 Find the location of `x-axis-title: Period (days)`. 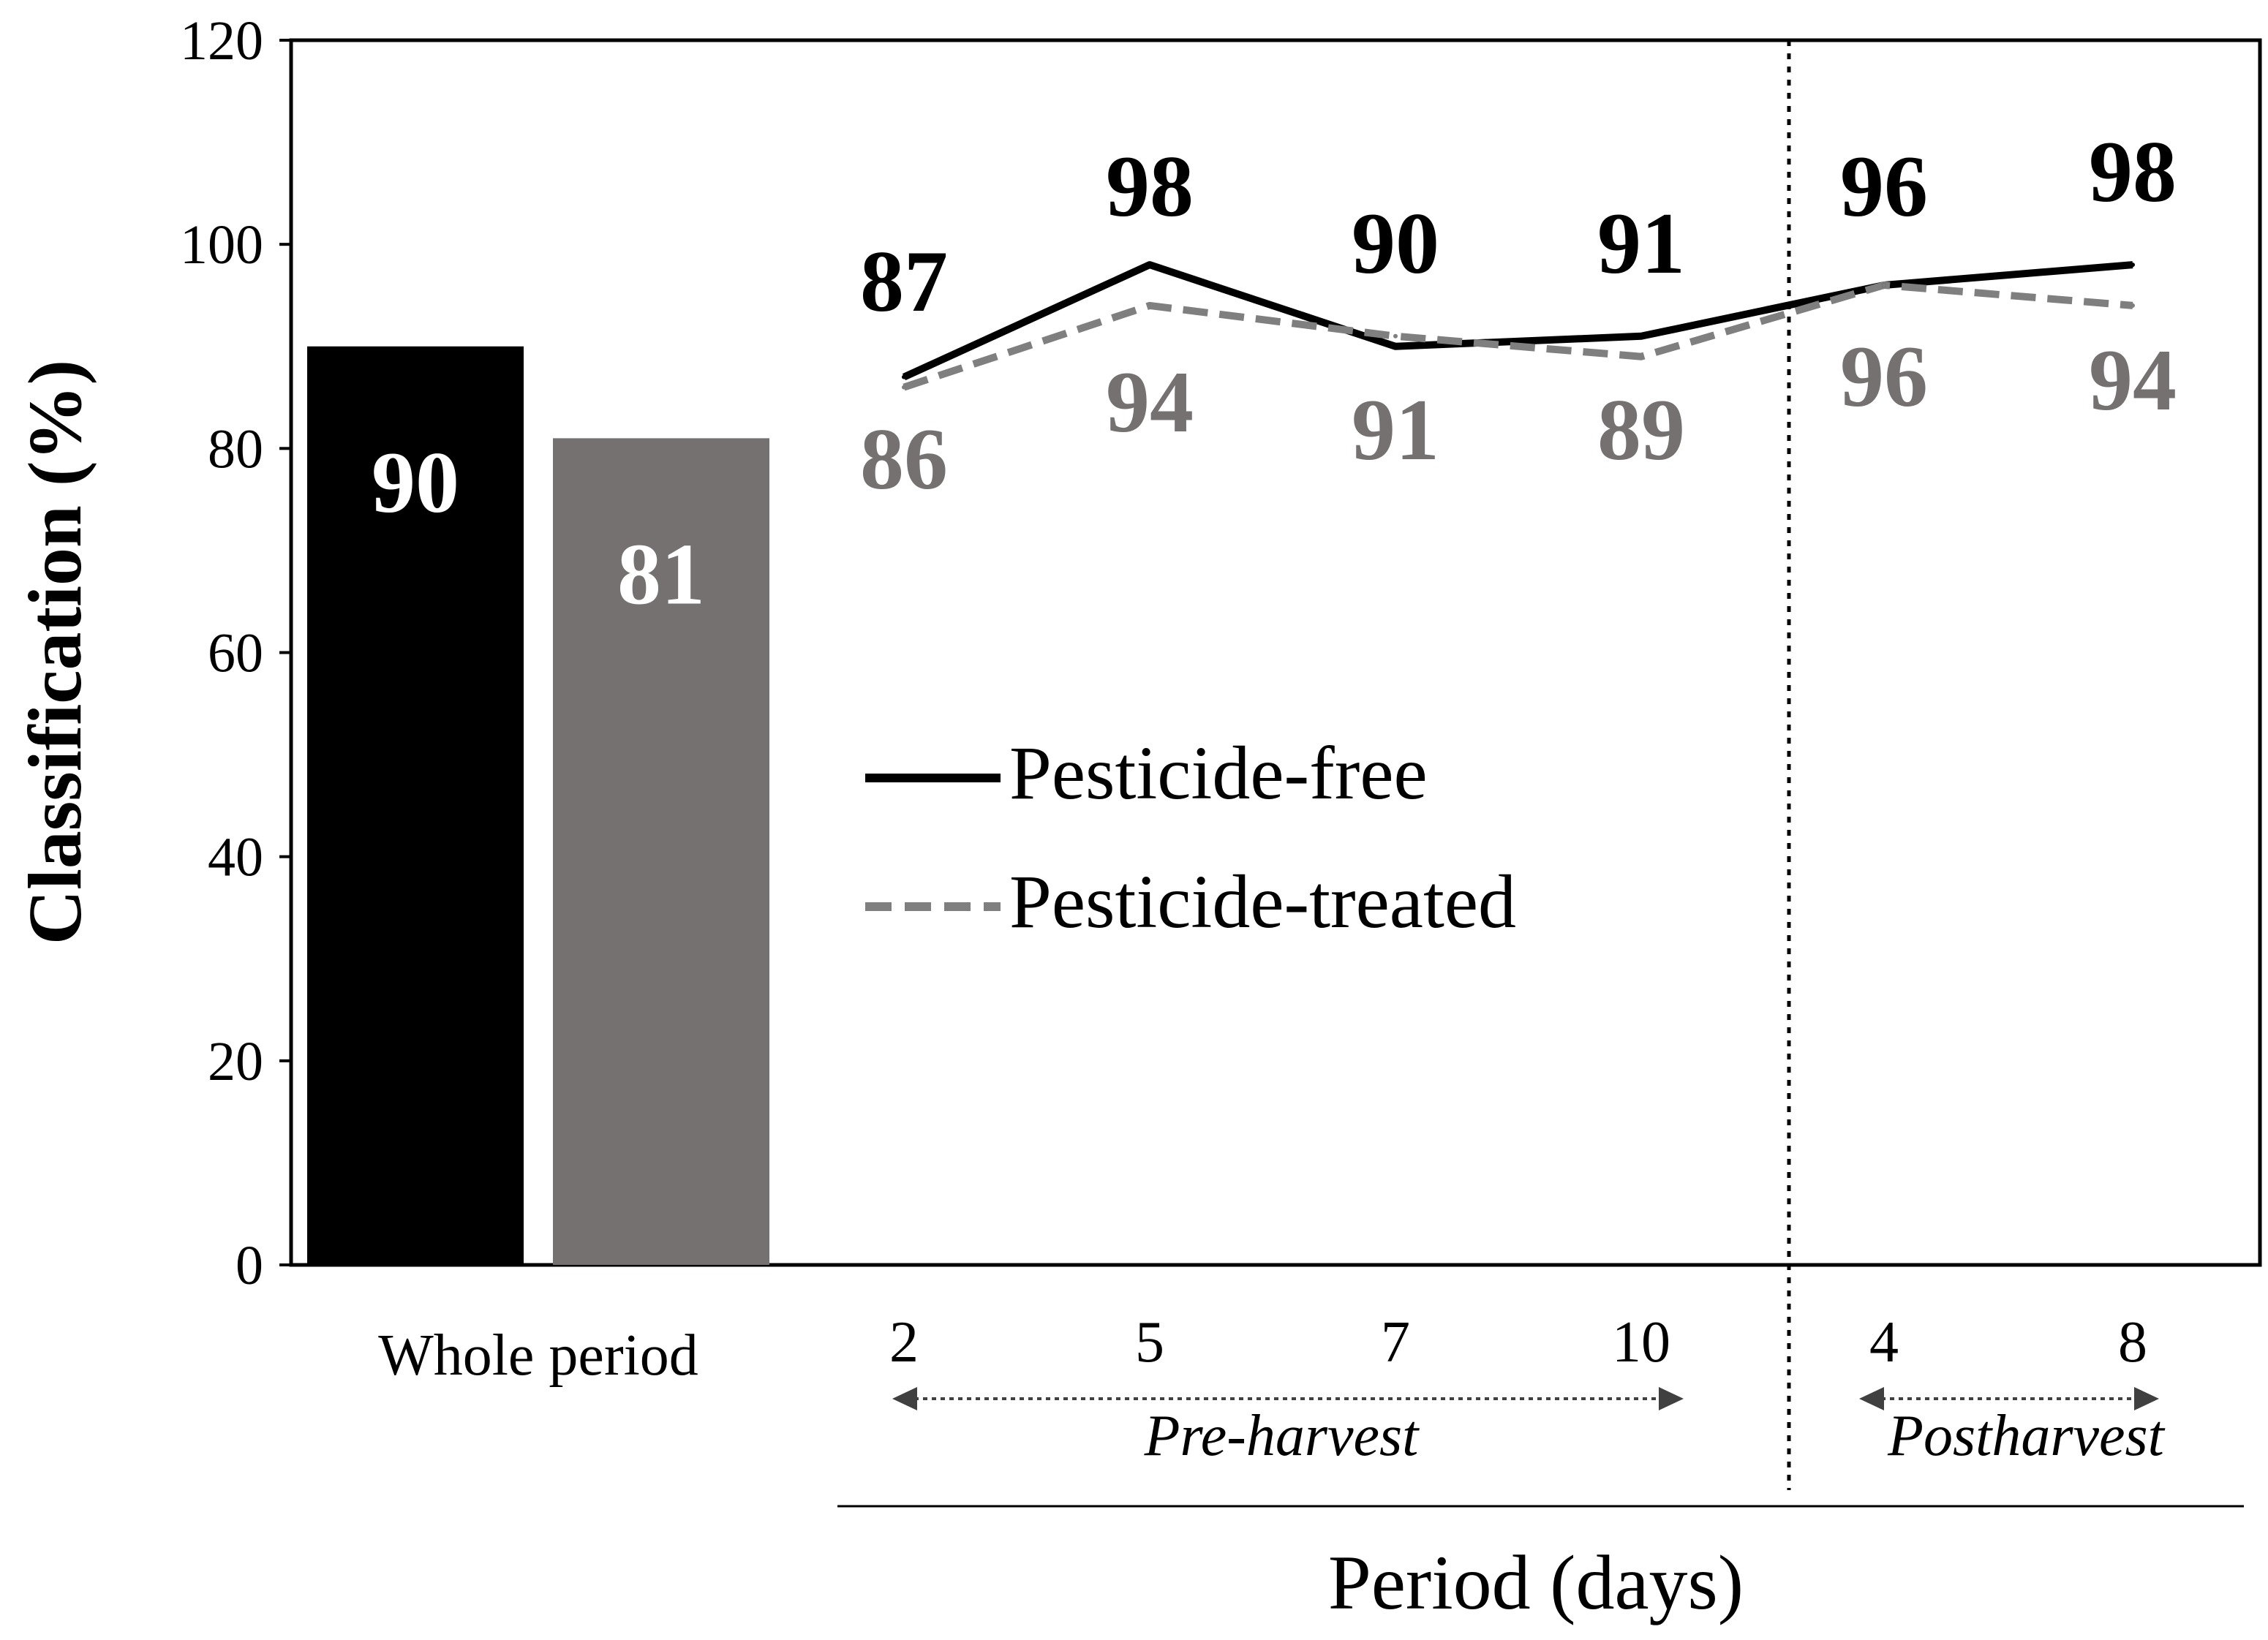

x-axis-title: Period (days) is located at coordinates (1536, 1582).